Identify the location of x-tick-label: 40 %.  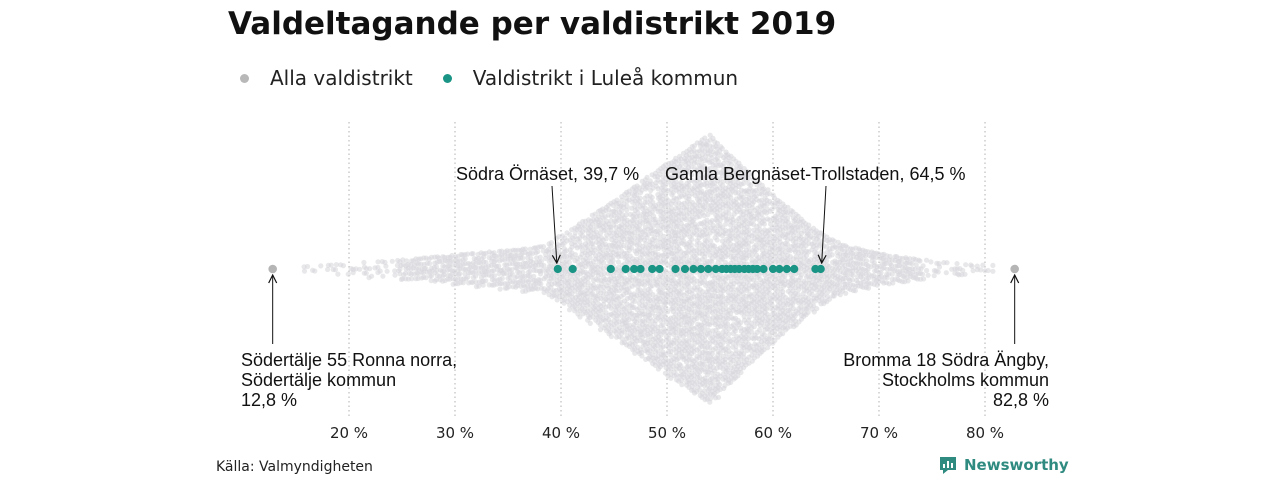
(561, 433).